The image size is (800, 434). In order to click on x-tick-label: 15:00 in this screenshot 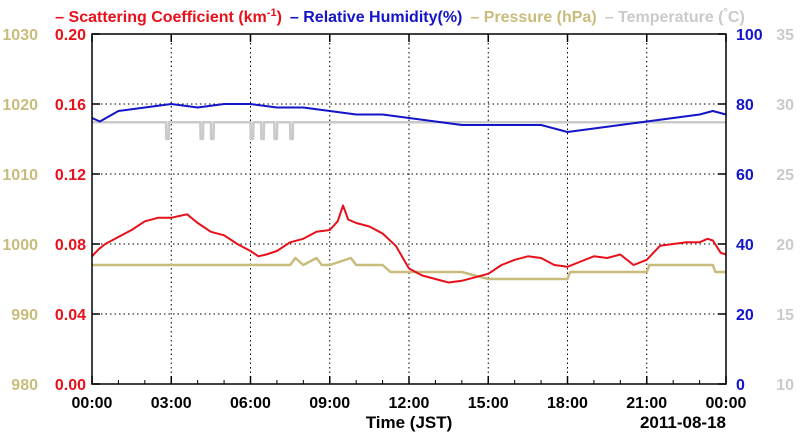, I will do `click(488, 403)`.